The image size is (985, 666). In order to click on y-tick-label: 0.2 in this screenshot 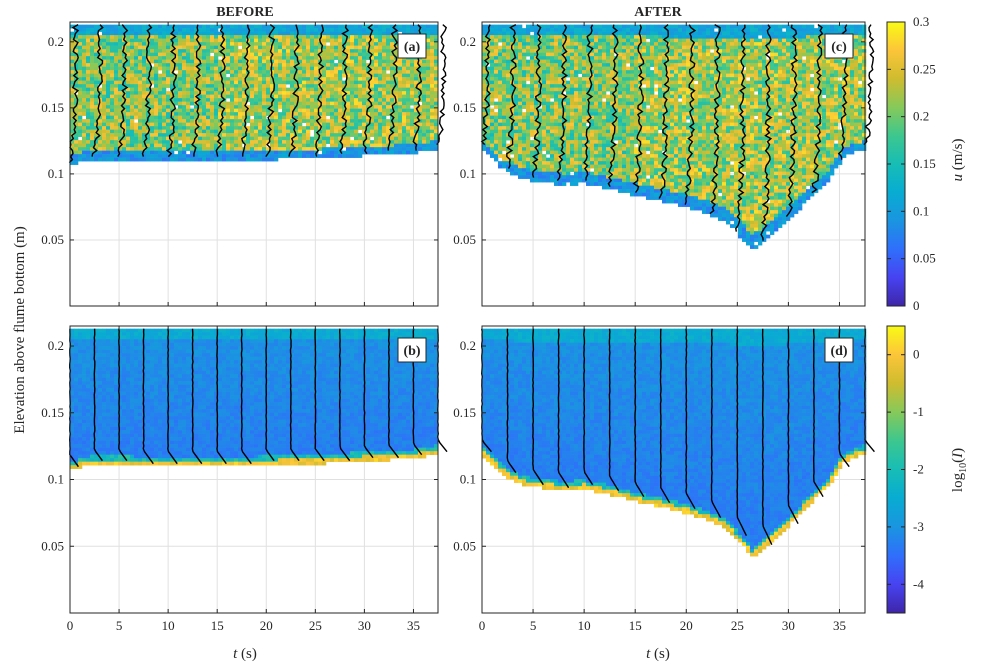, I will do `click(56, 41)`.